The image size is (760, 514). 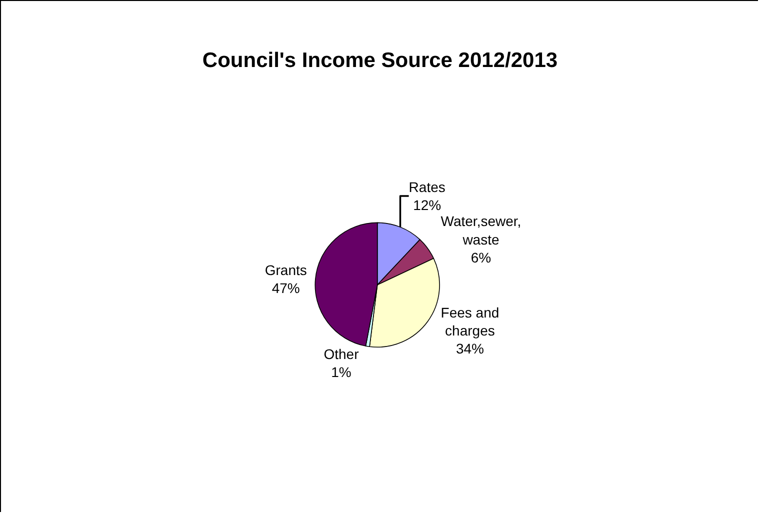 I want to click on chart-title: Council's Income Source 2012/2013, so click(x=380, y=60).